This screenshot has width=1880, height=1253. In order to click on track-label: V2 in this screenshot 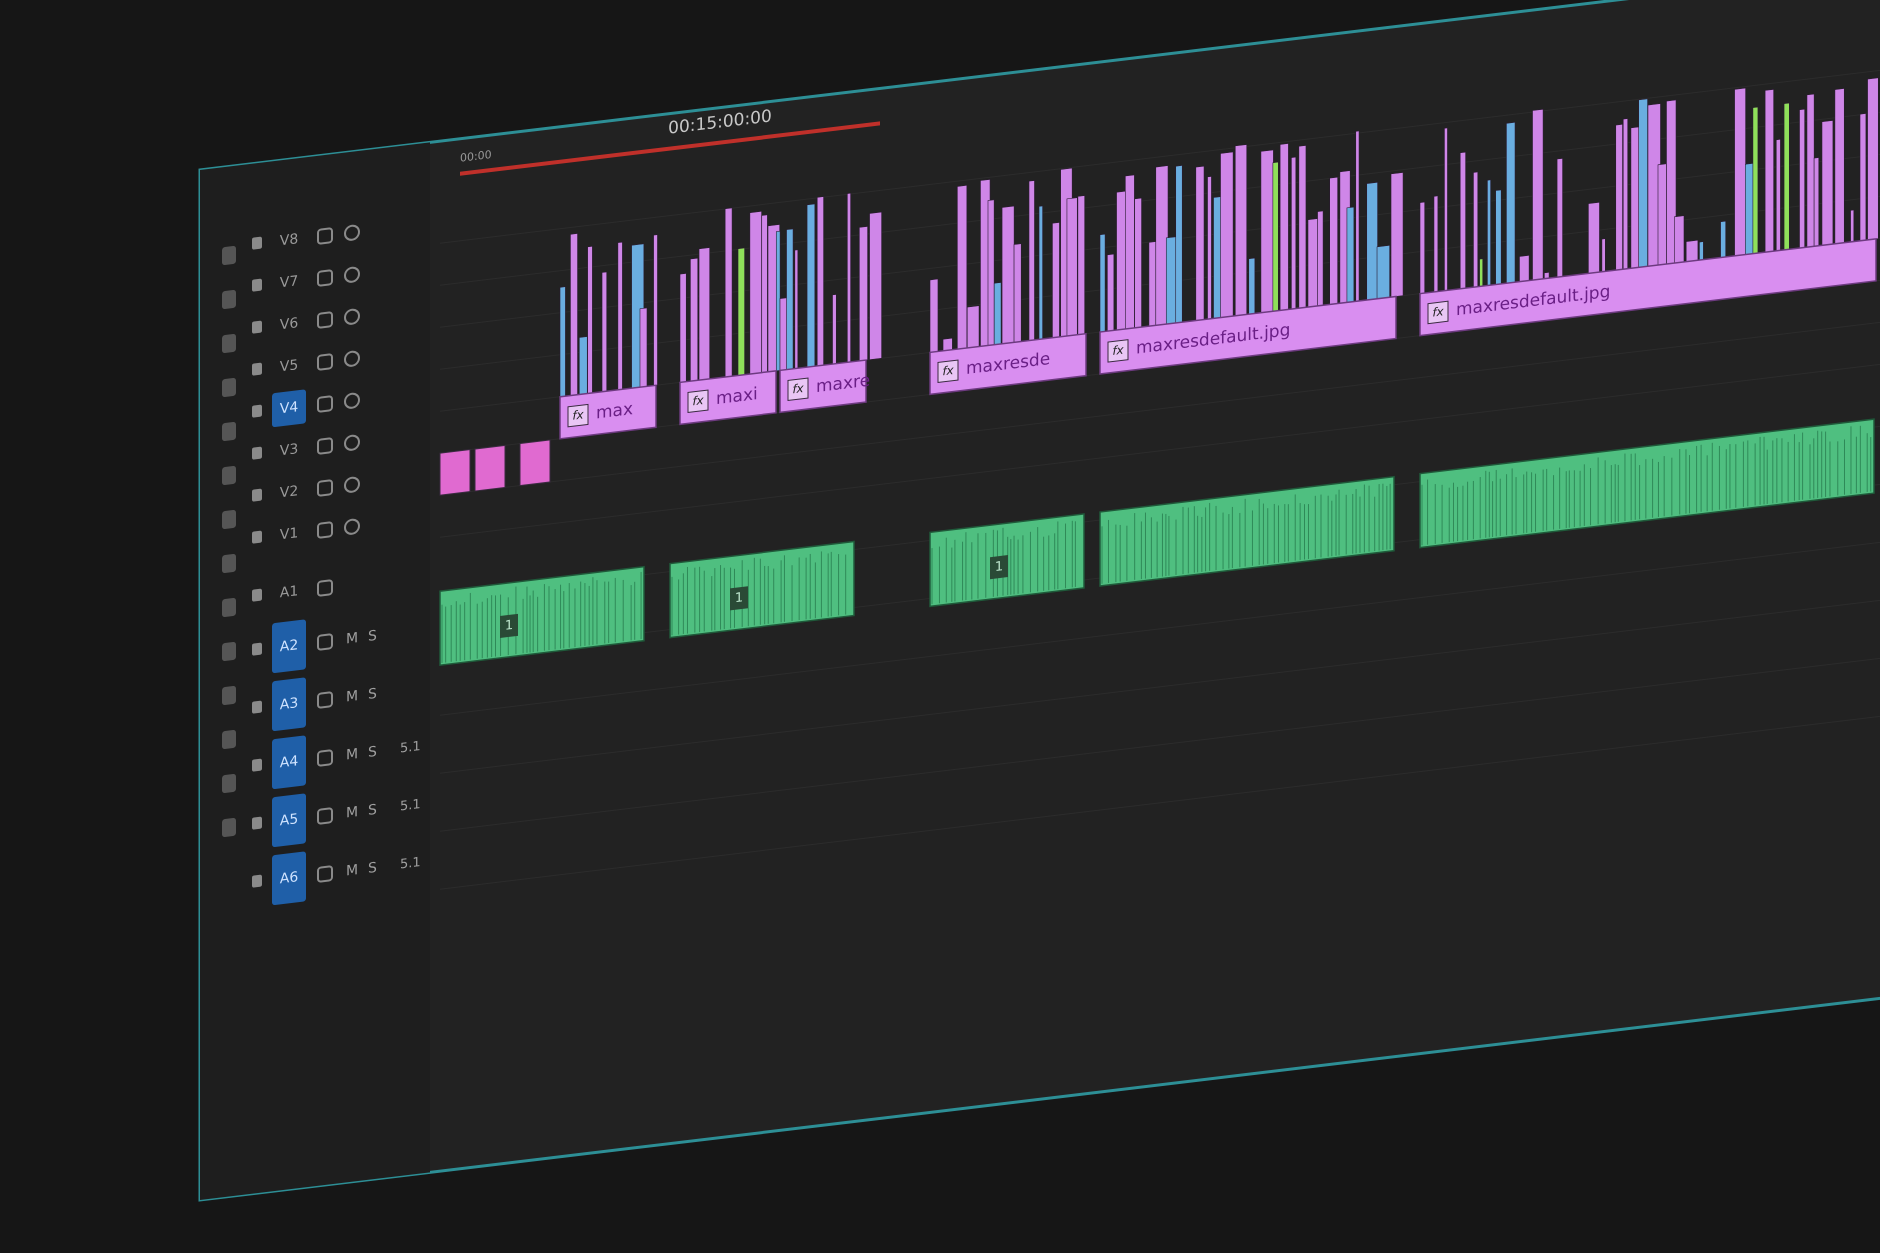, I will do `click(289, 492)`.